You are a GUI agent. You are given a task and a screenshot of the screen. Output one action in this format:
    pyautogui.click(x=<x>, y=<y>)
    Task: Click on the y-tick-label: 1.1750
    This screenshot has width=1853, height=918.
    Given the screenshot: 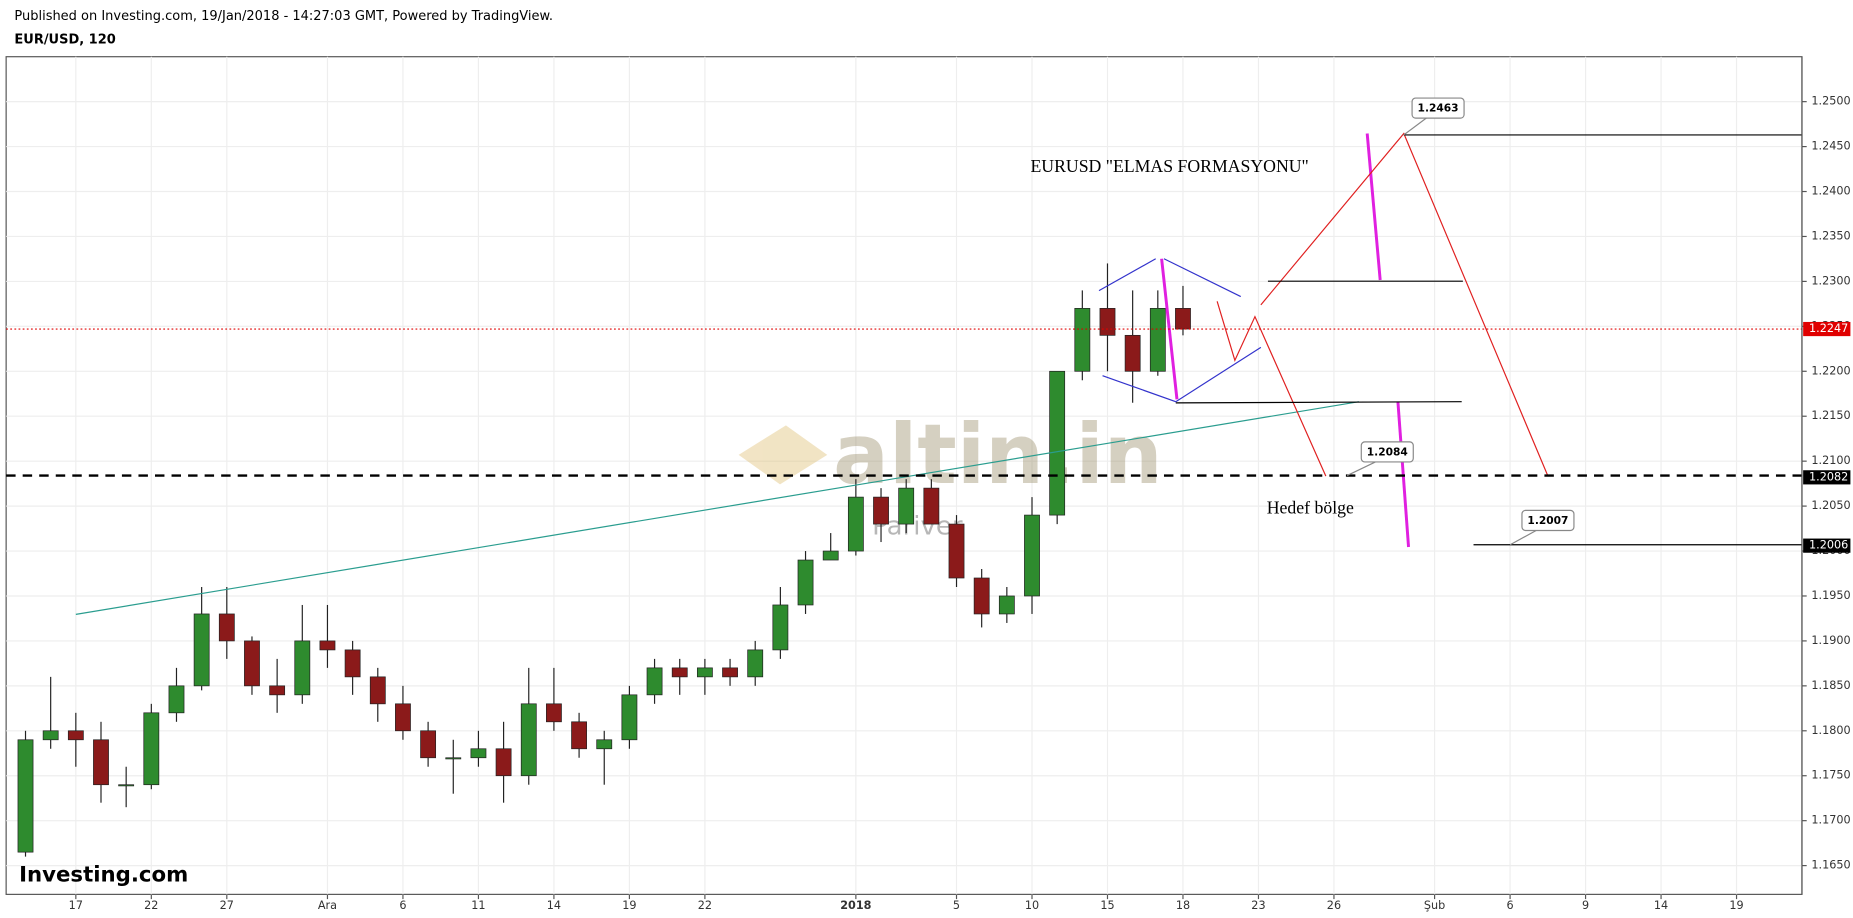 What is the action you would take?
    pyautogui.click(x=1830, y=775)
    